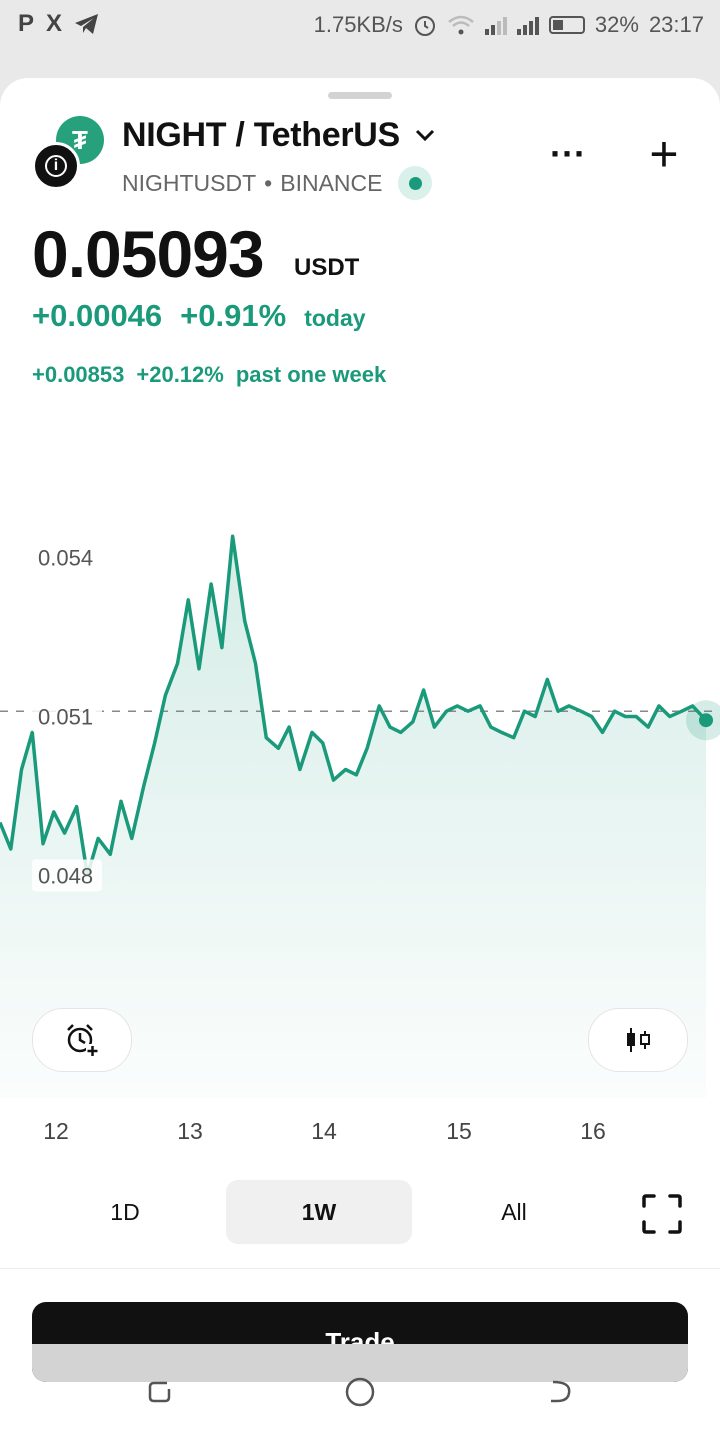 Image resolution: width=720 pixels, height=1440 pixels. I want to click on x-tick-label: 13, so click(190, 1131).